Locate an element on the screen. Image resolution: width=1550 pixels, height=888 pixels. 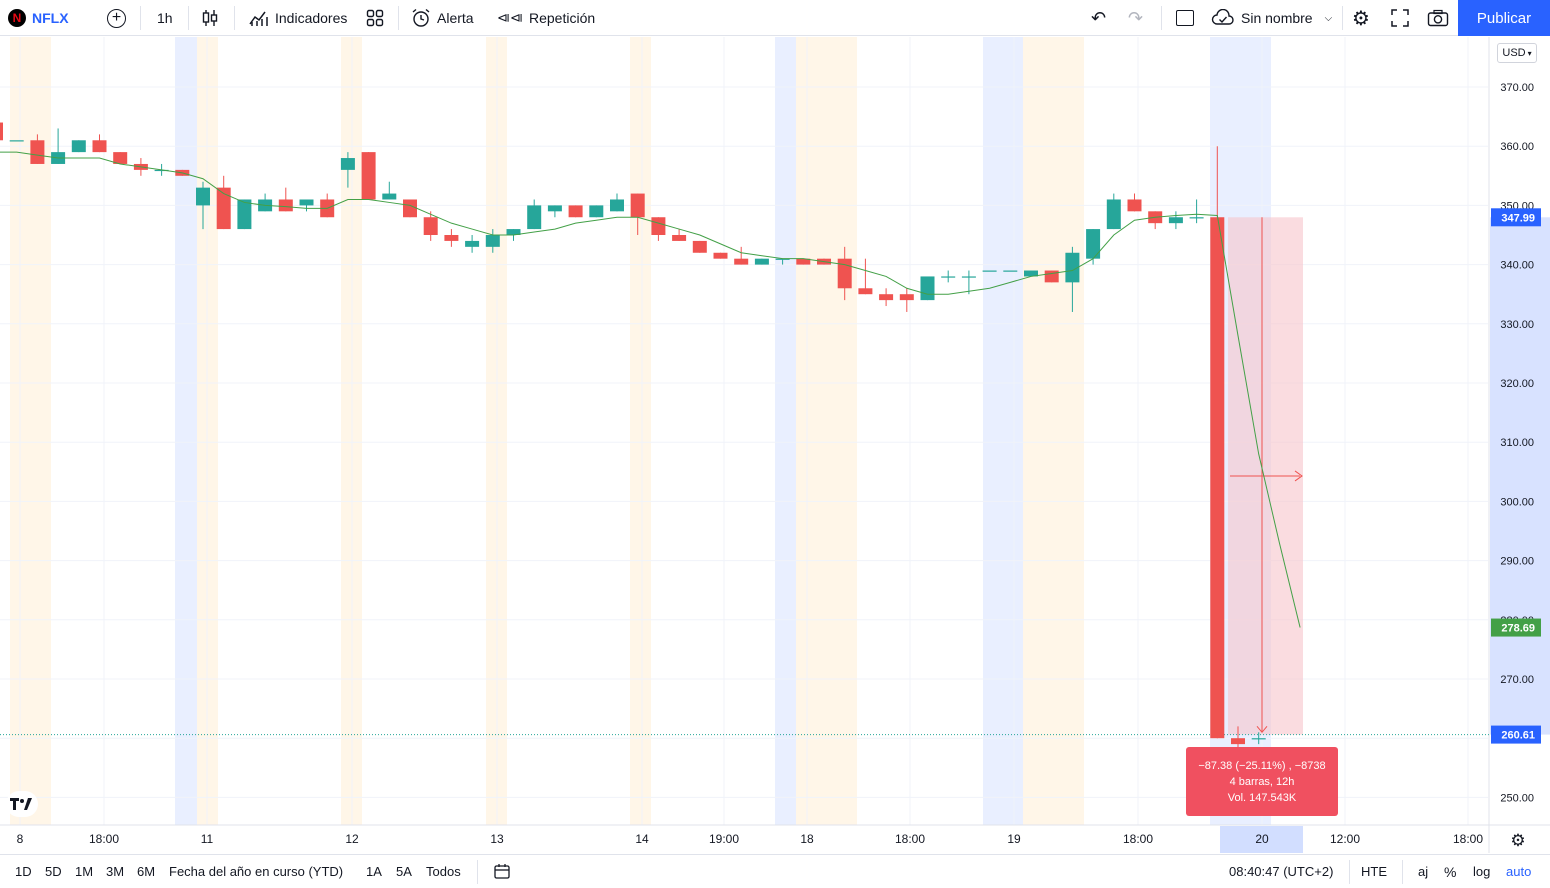
fullscreen-button is located at coordinates (1400, 18).